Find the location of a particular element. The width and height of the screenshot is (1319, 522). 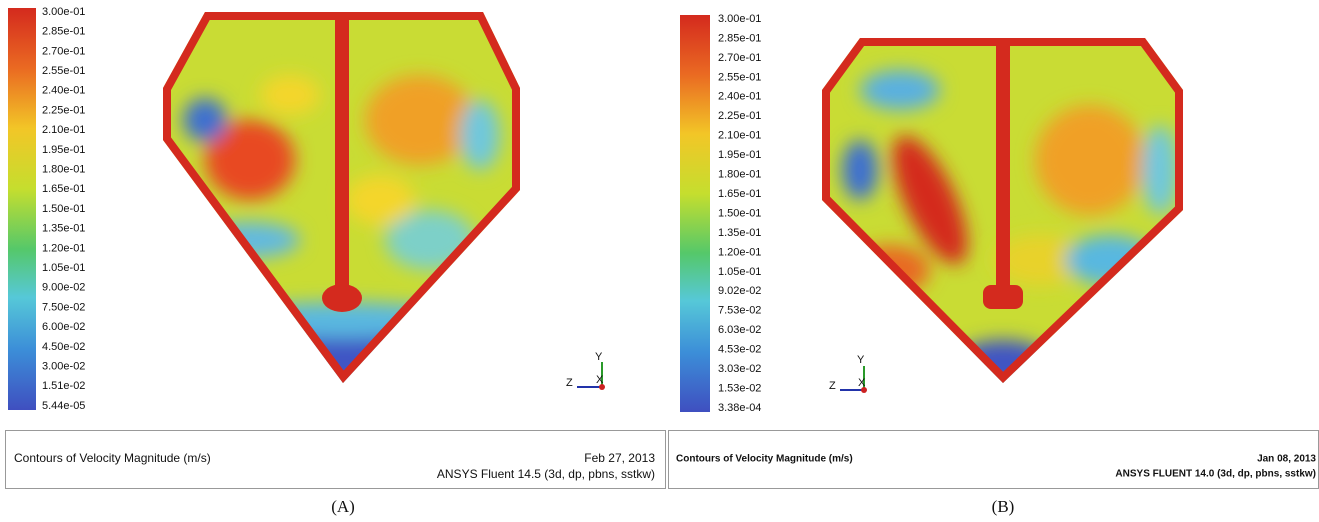

footer-software: ANSYS Fluent 14.5 (3d, dp, pbns, sstkw) is located at coordinates (546, 474).